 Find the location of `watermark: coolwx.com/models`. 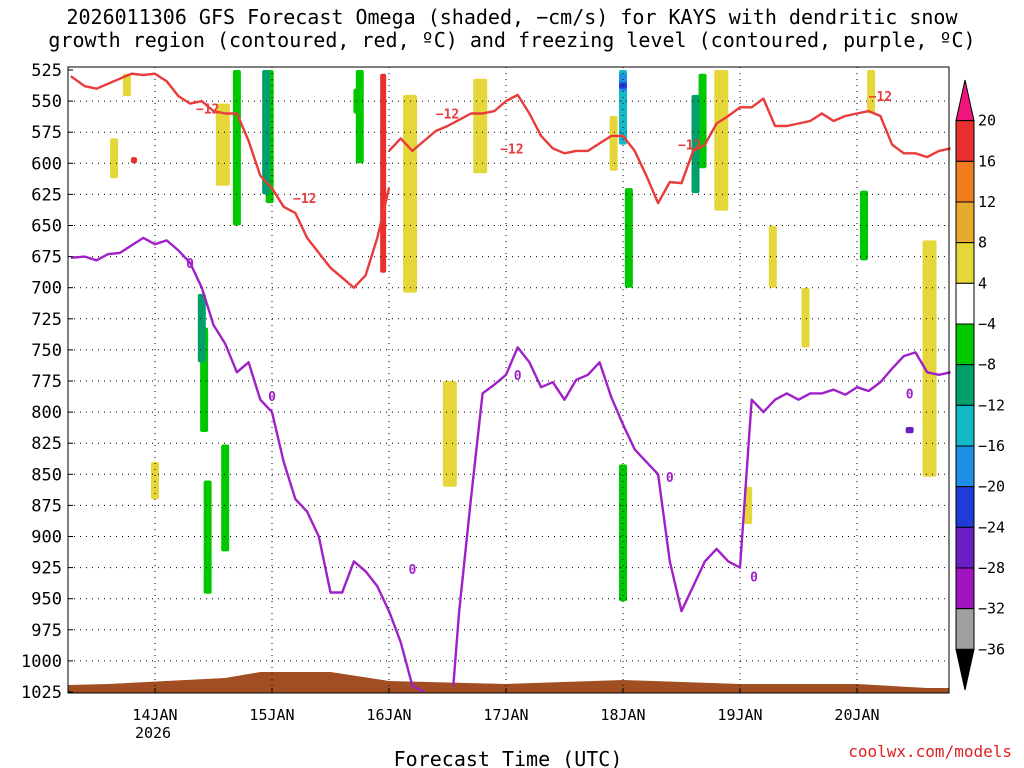

watermark: coolwx.com/models is located at coordinates (930, 751).